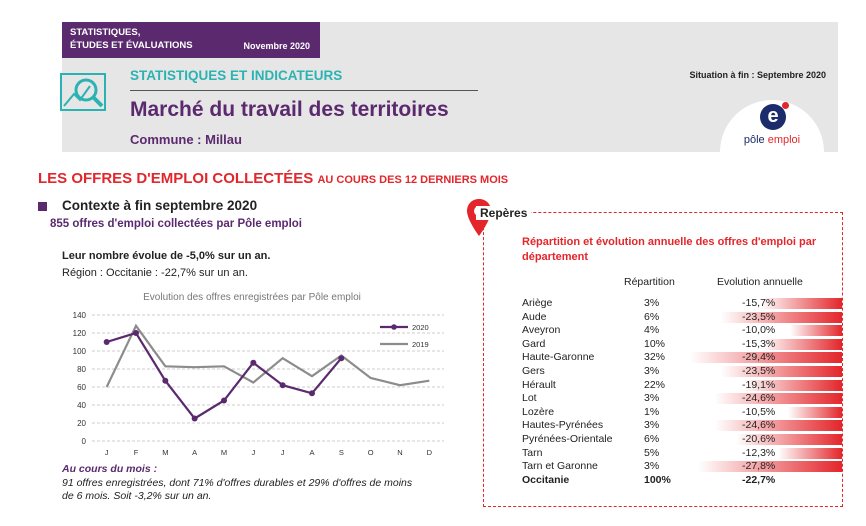  Describe the element at coordinates (546, 479) in the screenshot. I see `department-name: Occitanie` at that location.